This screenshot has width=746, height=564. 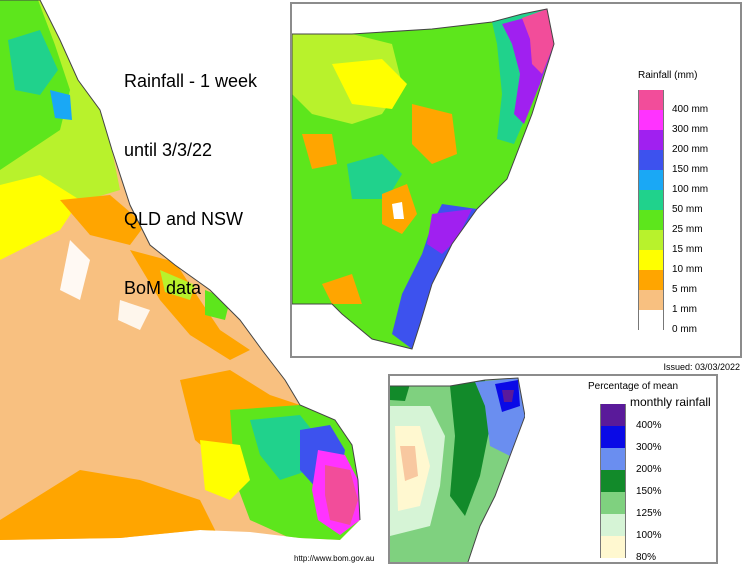 What do you see at coordinates (649, 513) in the screenshot?
I see `pct-label-125: 125%` at bounding box center [649, 513].